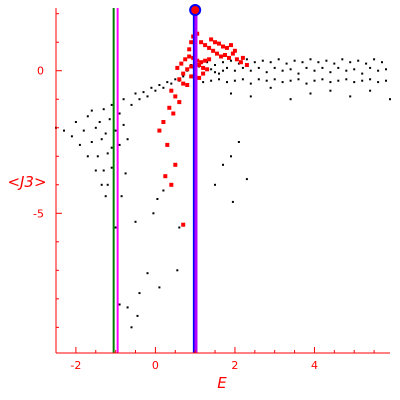  Describe the element at coordinates (314, 365) in the screenshot. I see `x-tick-label: 4` at that location.